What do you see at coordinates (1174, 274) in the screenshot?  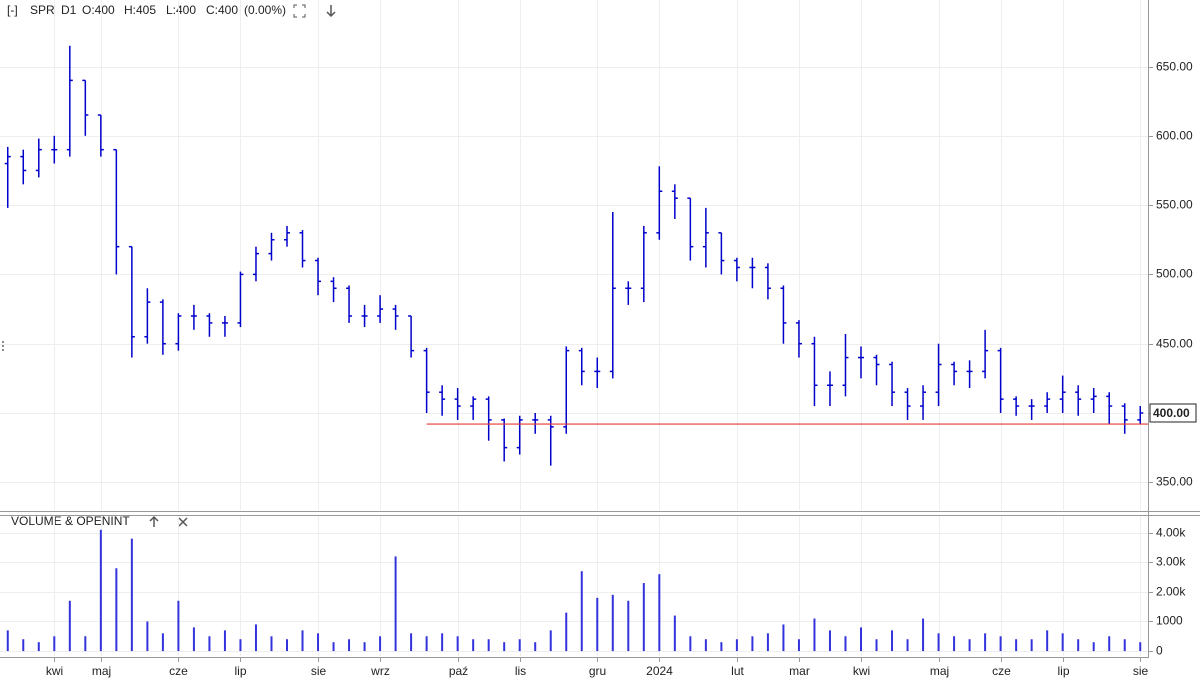 I see `y-tick-label: 500.00` at bounding box center [1174, 274].